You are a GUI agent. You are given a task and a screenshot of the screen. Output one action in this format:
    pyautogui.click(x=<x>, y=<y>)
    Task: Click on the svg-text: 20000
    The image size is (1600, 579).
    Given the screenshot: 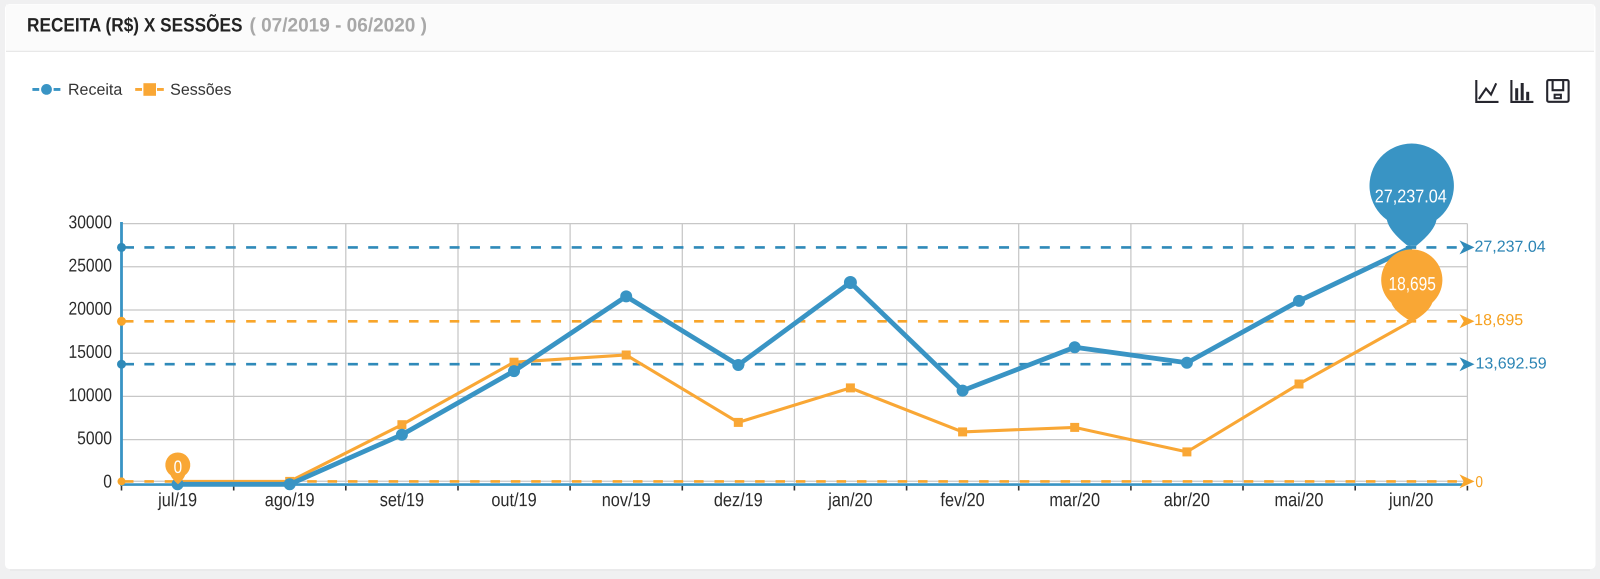 What is the action you would take?
    pyautogui.click(x=90, y=308)
    